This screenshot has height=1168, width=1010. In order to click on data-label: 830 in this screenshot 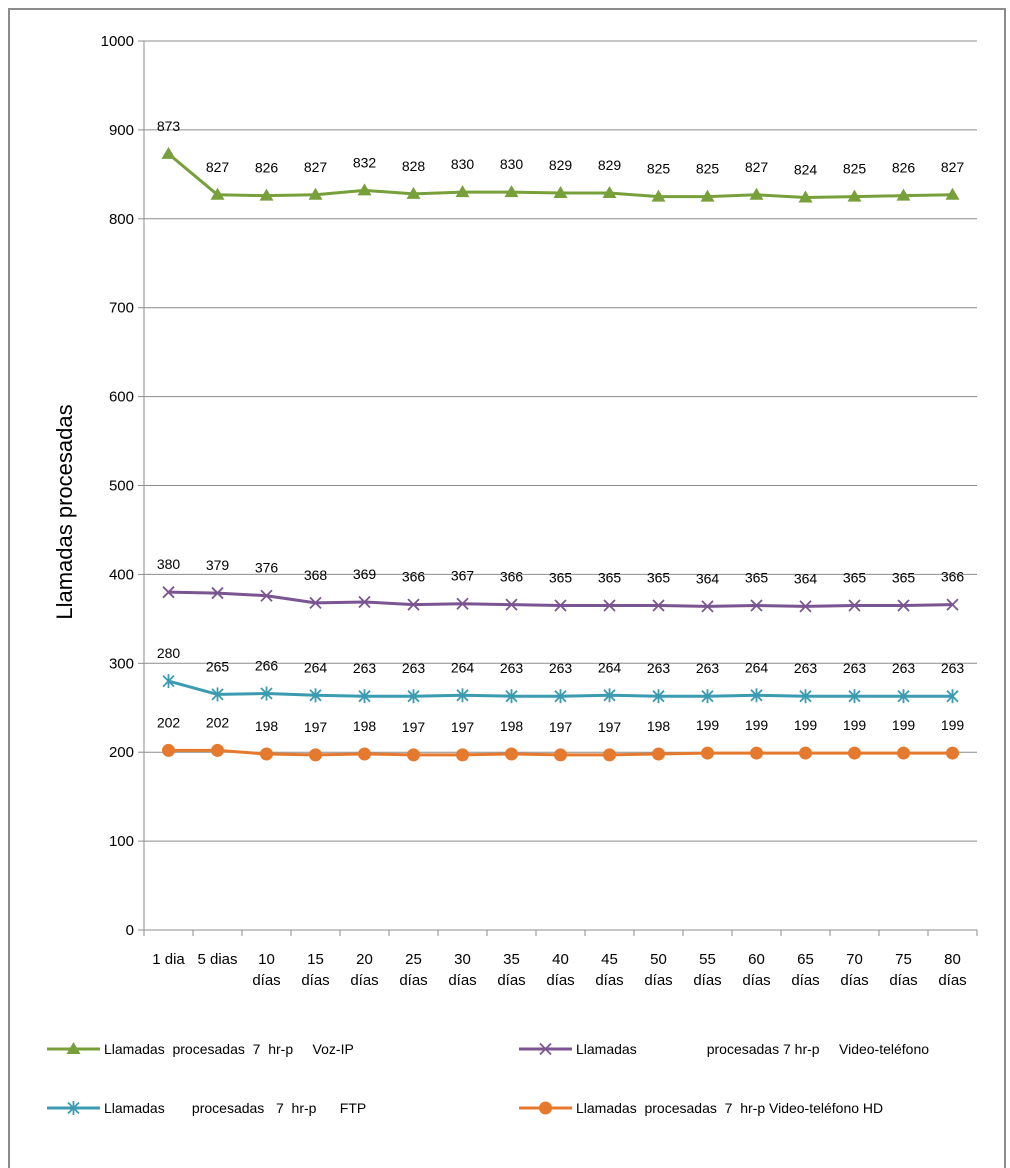, I will do `click(512, 164)`.